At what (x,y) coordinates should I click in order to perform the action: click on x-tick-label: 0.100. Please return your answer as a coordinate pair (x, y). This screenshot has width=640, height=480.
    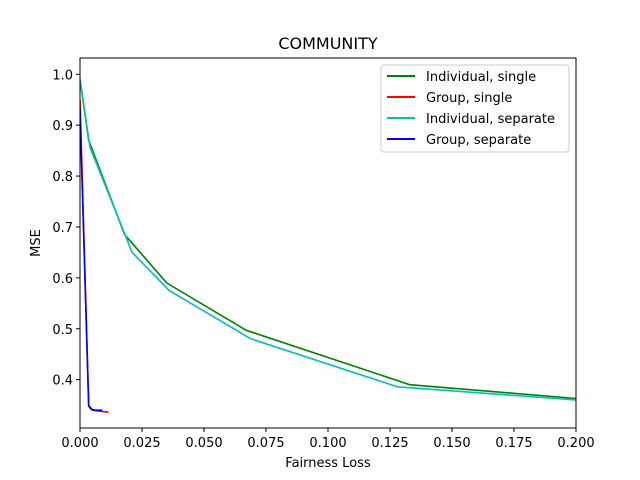
    Looking at the image, I should click on (327, 443).